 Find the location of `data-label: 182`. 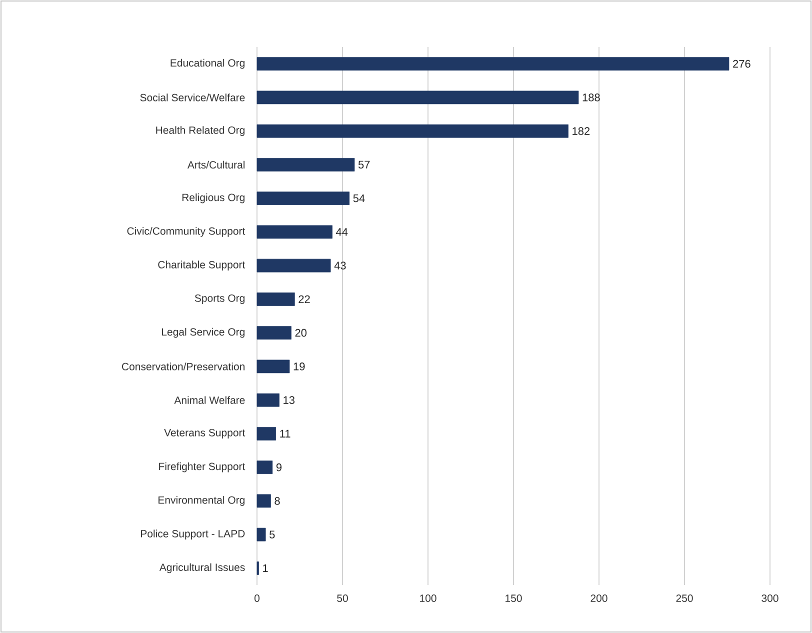

data-label: 182 is located at coordinates (581, 131).